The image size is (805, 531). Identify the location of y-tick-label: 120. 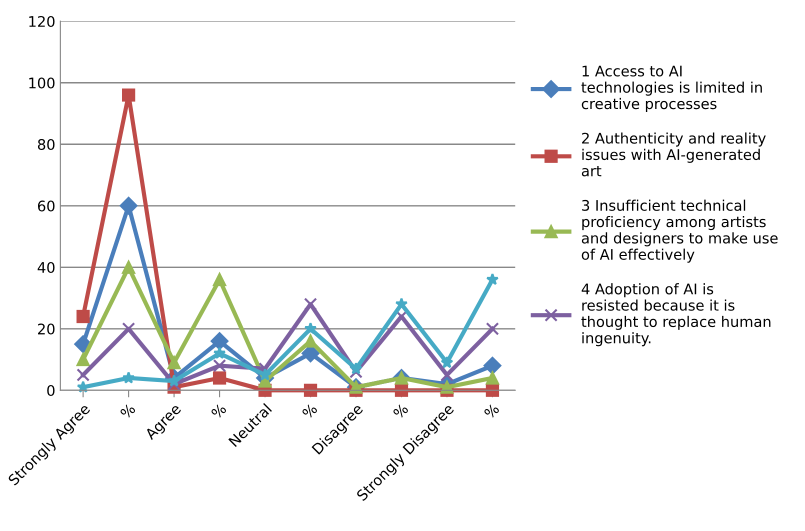
(42, 21).